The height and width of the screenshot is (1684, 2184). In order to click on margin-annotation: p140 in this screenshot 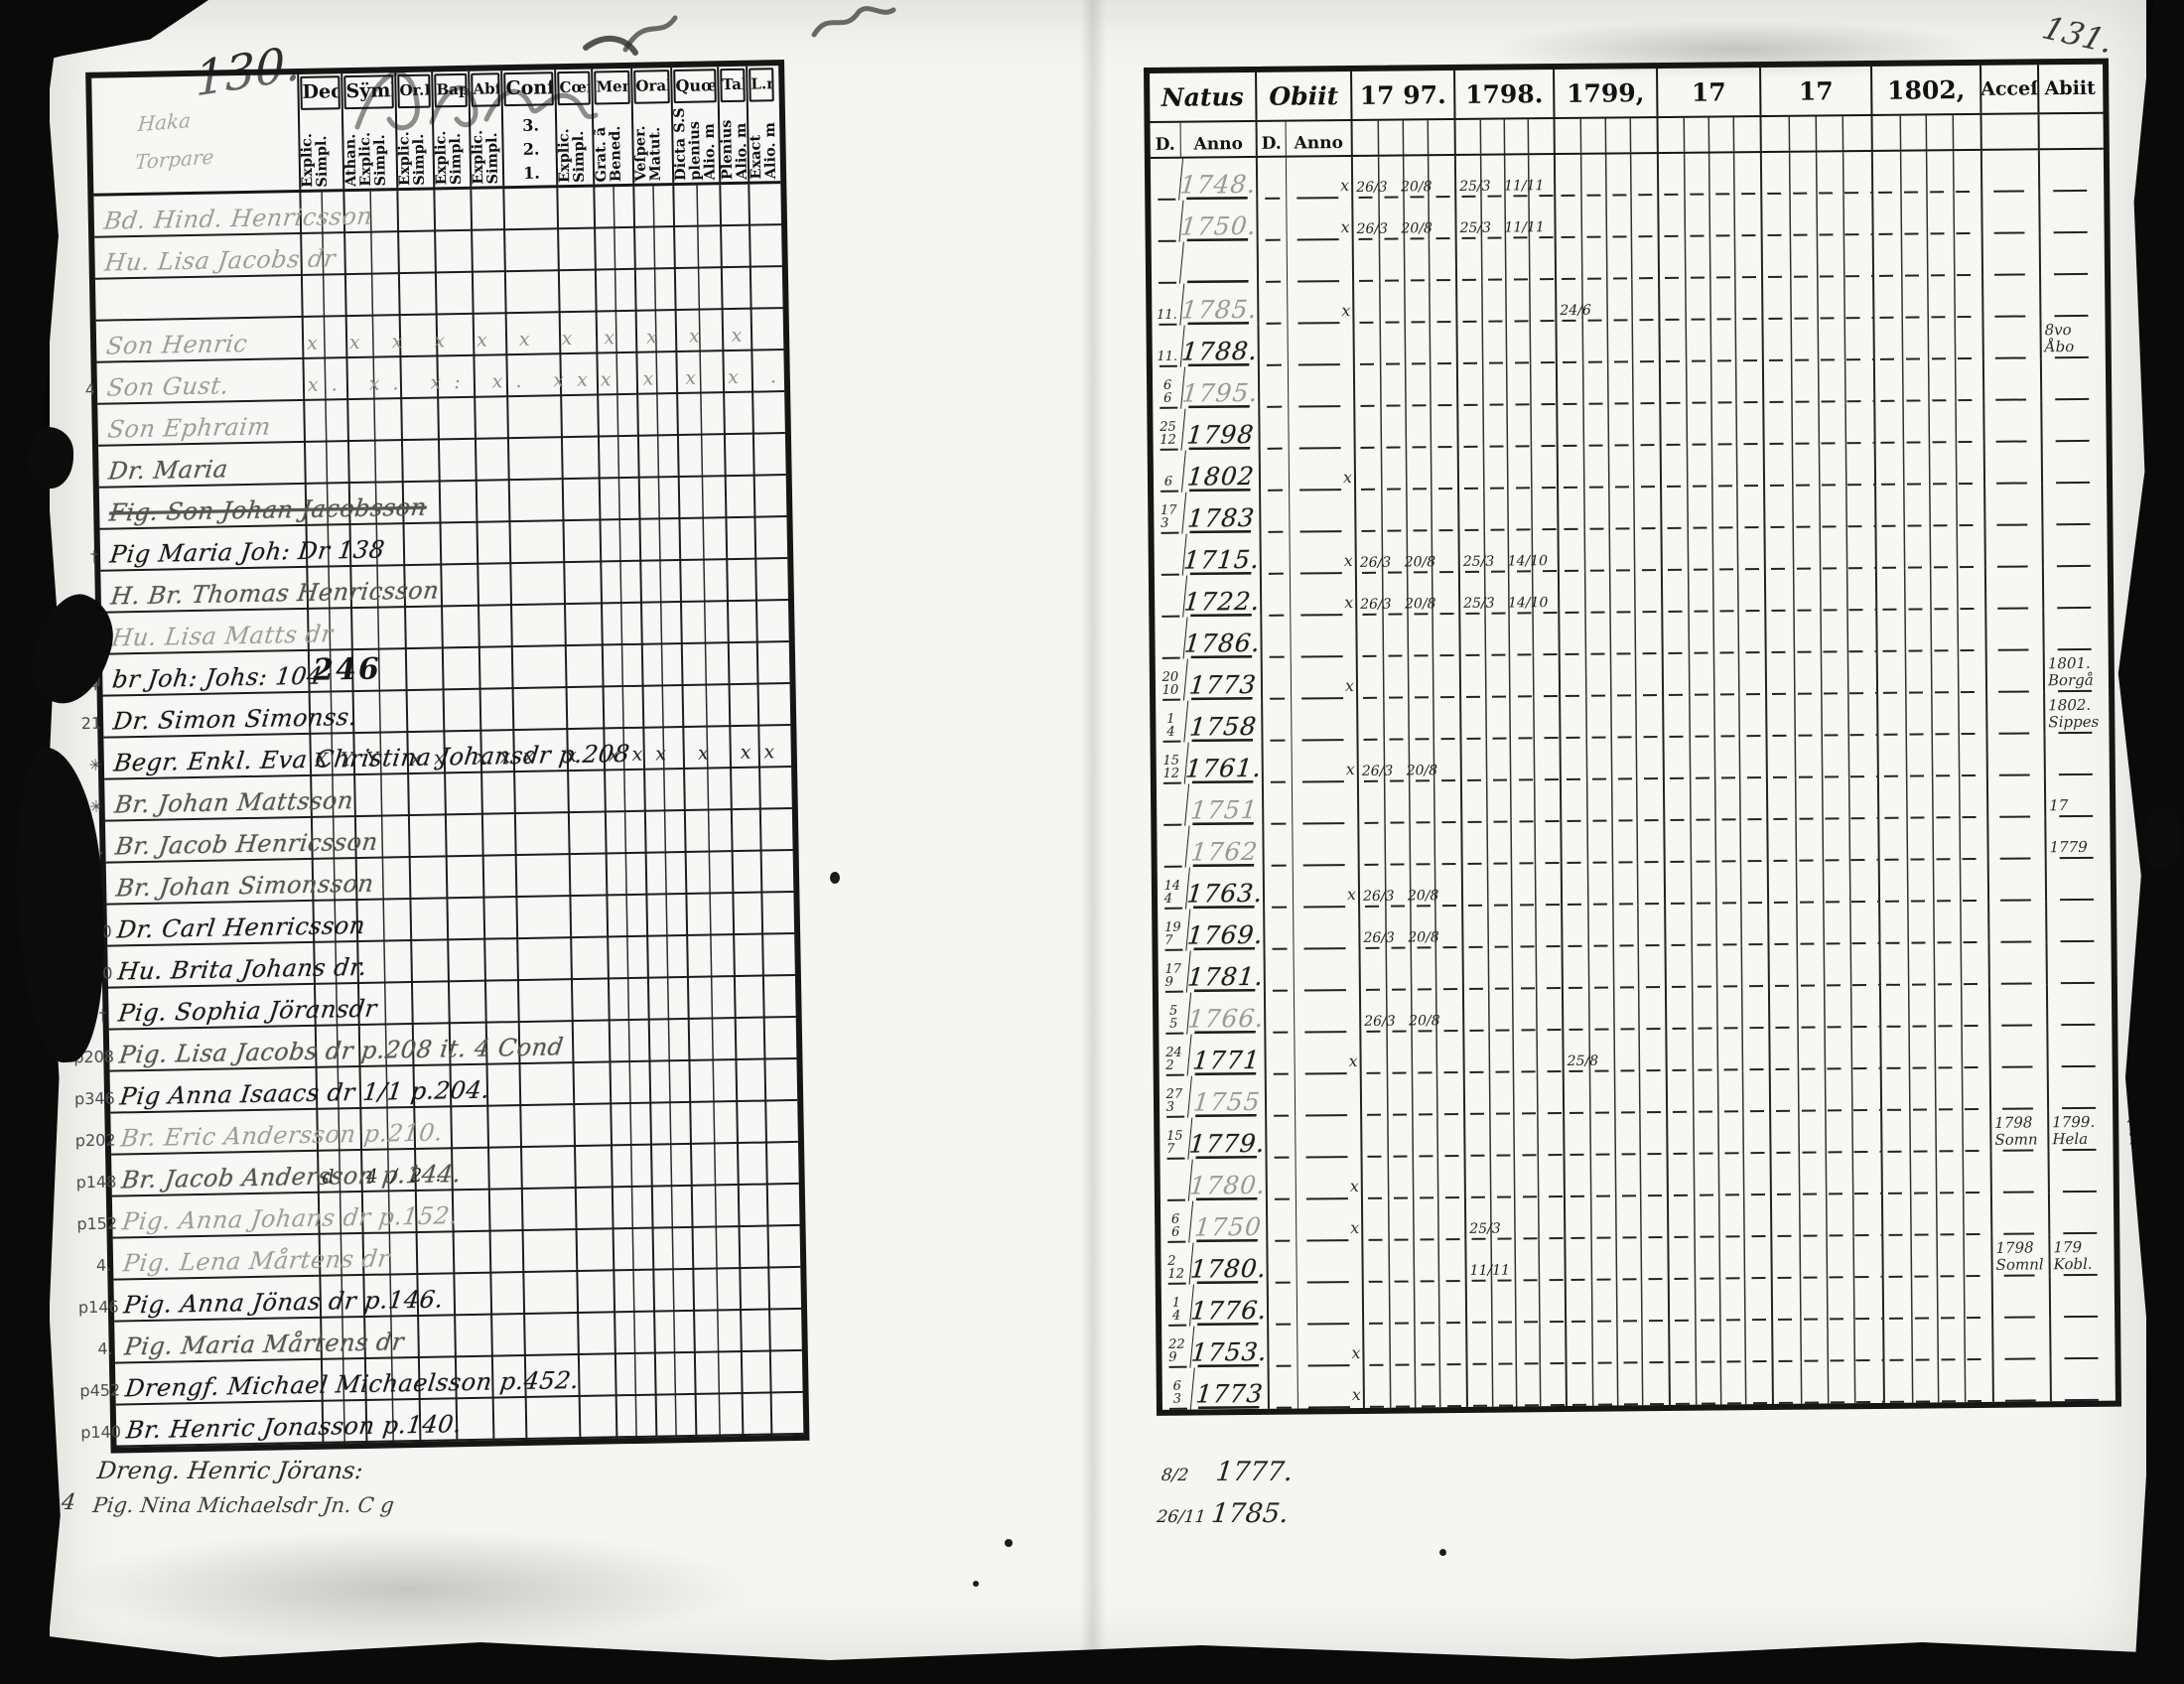, I will do `click(101, 1433)`.